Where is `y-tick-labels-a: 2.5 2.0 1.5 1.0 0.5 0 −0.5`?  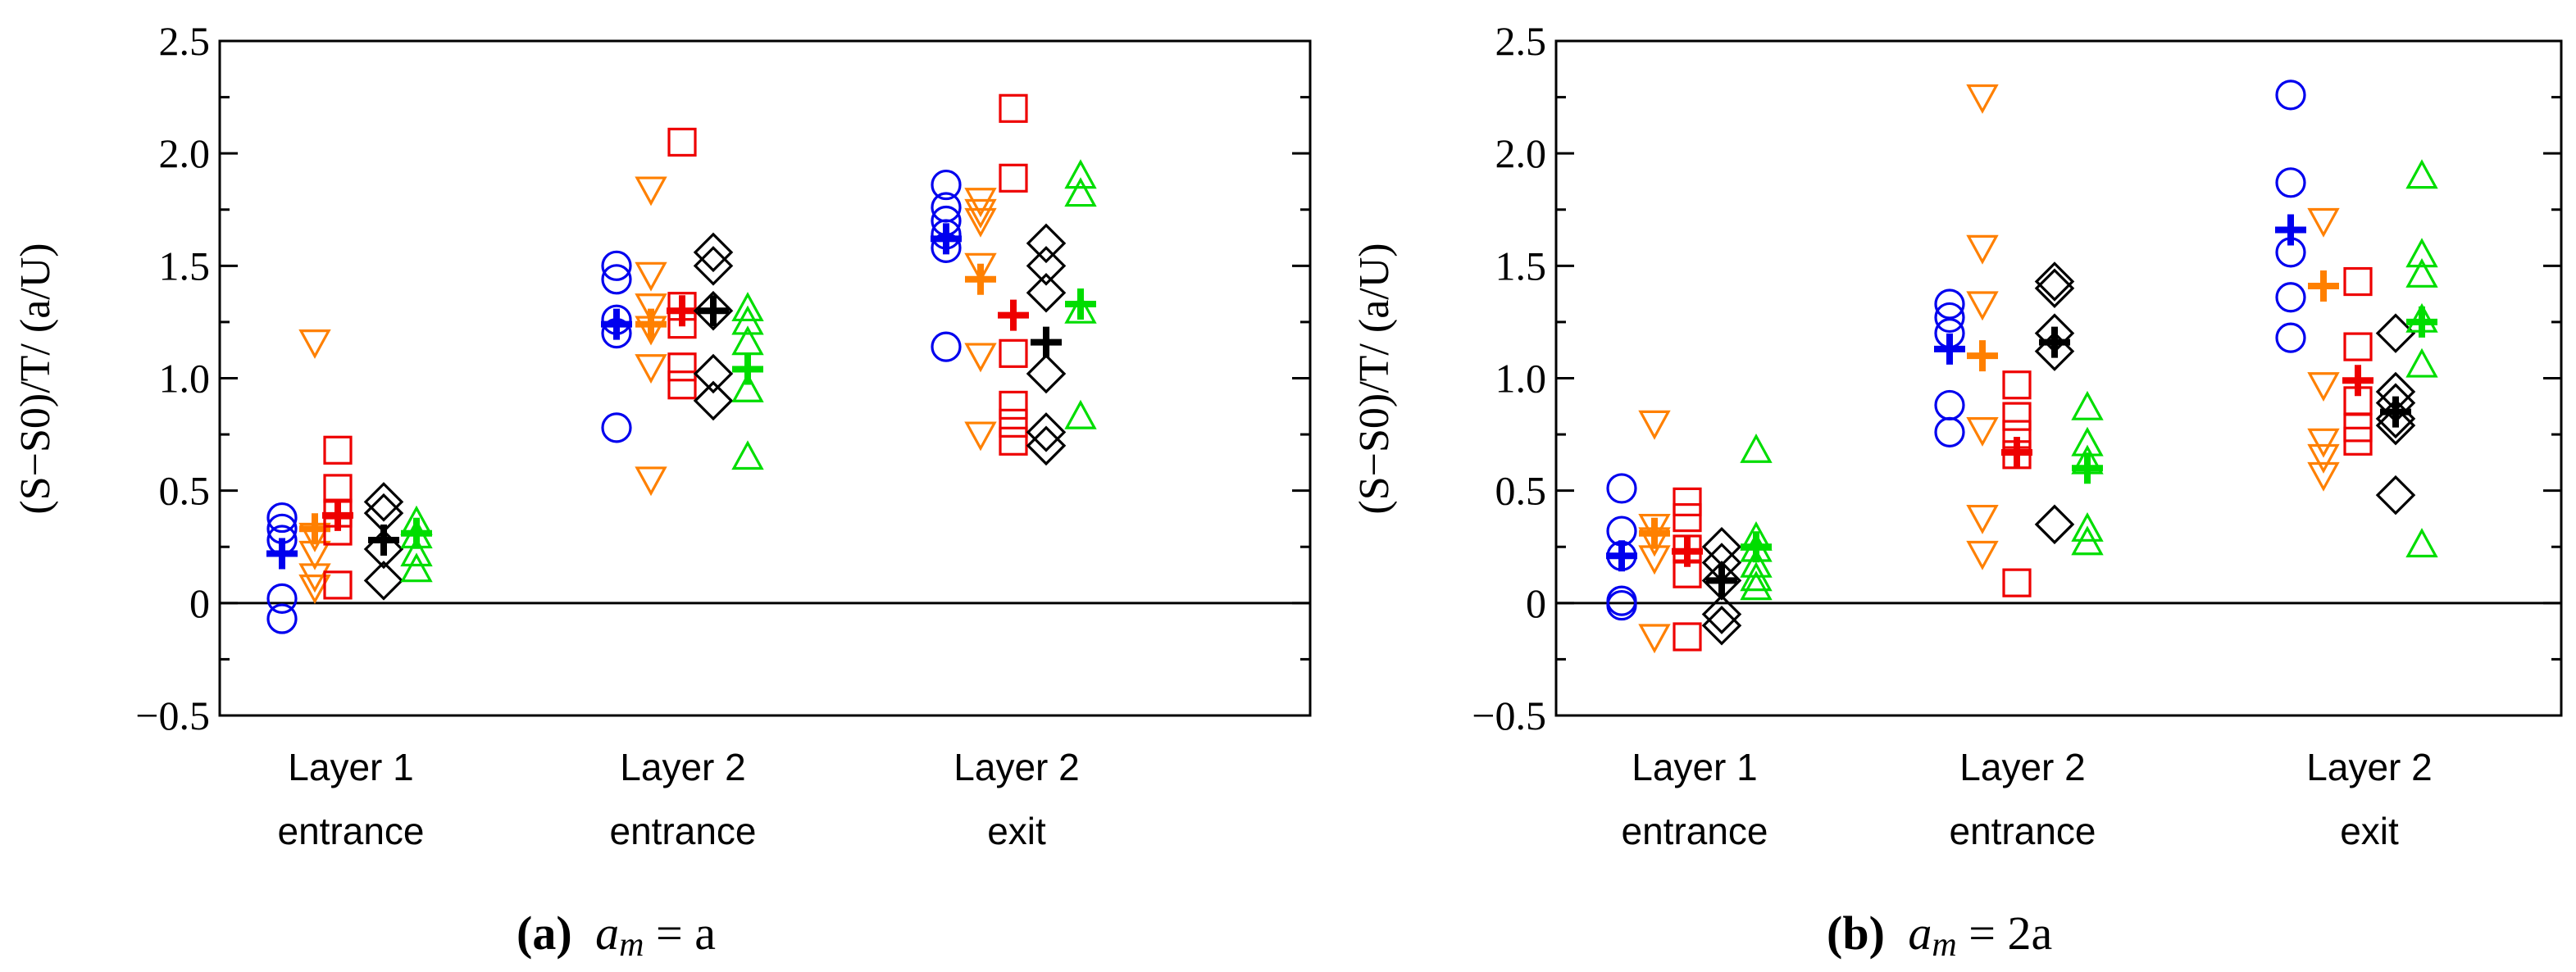
y-tick-labels-a: 2.5 2.0 1.5 1.0 0.5 0 −0.5 is located at coordinates (172, 378).